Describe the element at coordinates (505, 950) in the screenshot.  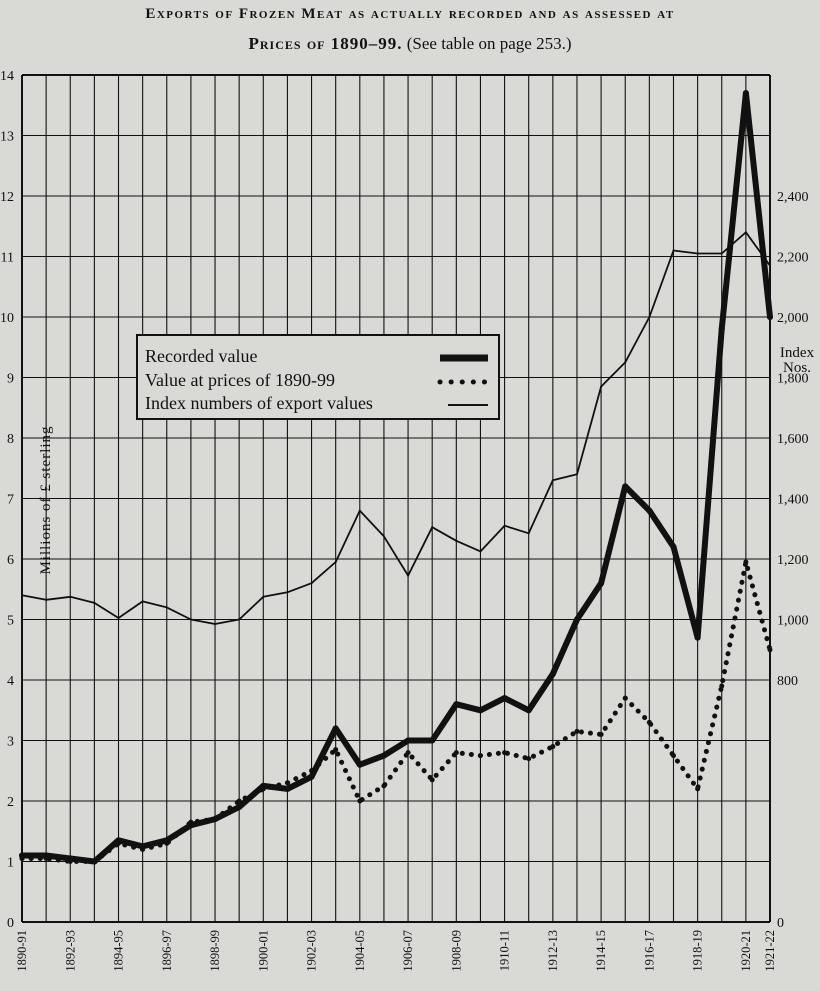
I see `x-tick-label: 1910-11` at that location.